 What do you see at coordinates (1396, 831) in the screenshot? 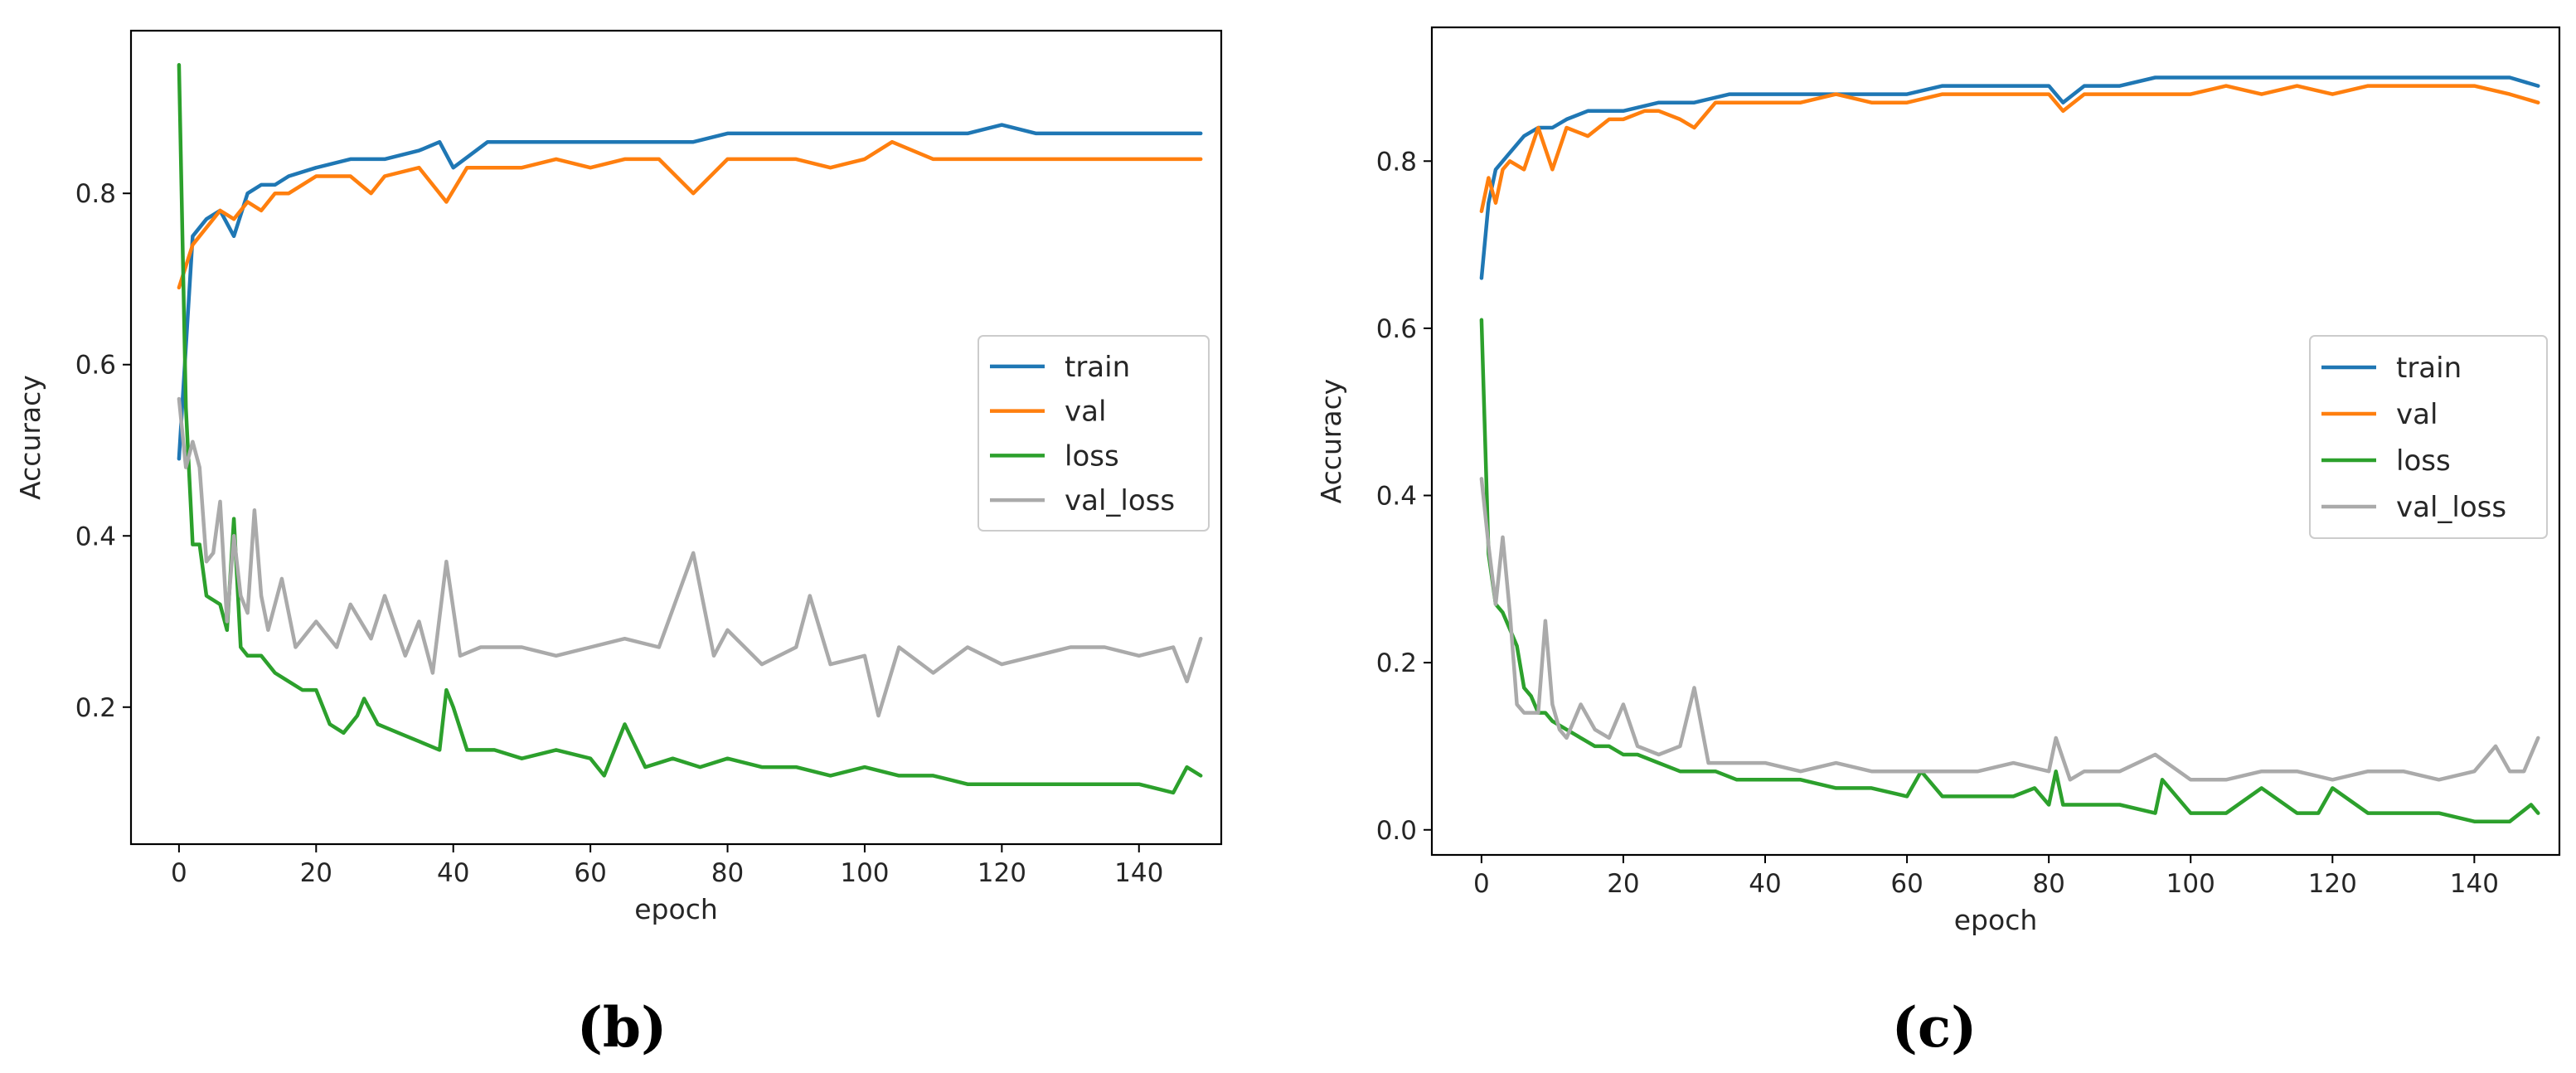
I see `y-tick-label: 0.0` at bounding box center [1396, 831].